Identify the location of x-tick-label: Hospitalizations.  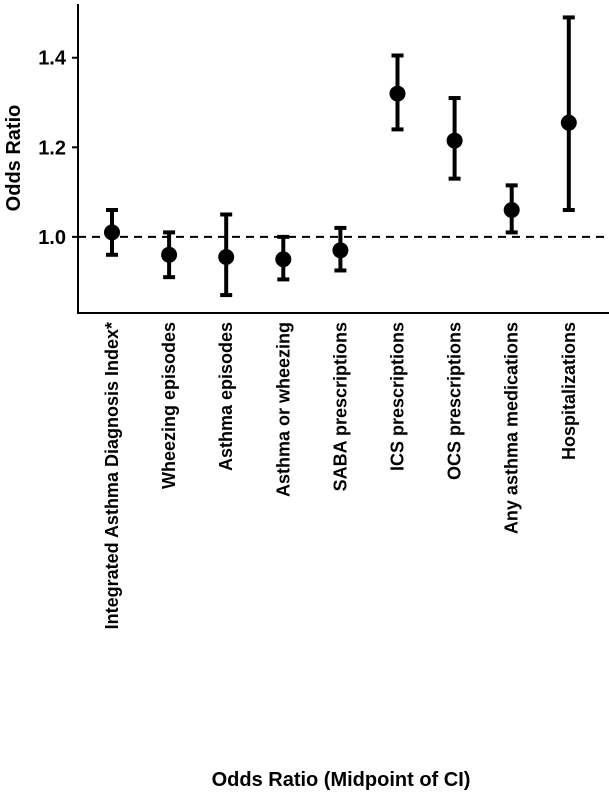
(569, 391).